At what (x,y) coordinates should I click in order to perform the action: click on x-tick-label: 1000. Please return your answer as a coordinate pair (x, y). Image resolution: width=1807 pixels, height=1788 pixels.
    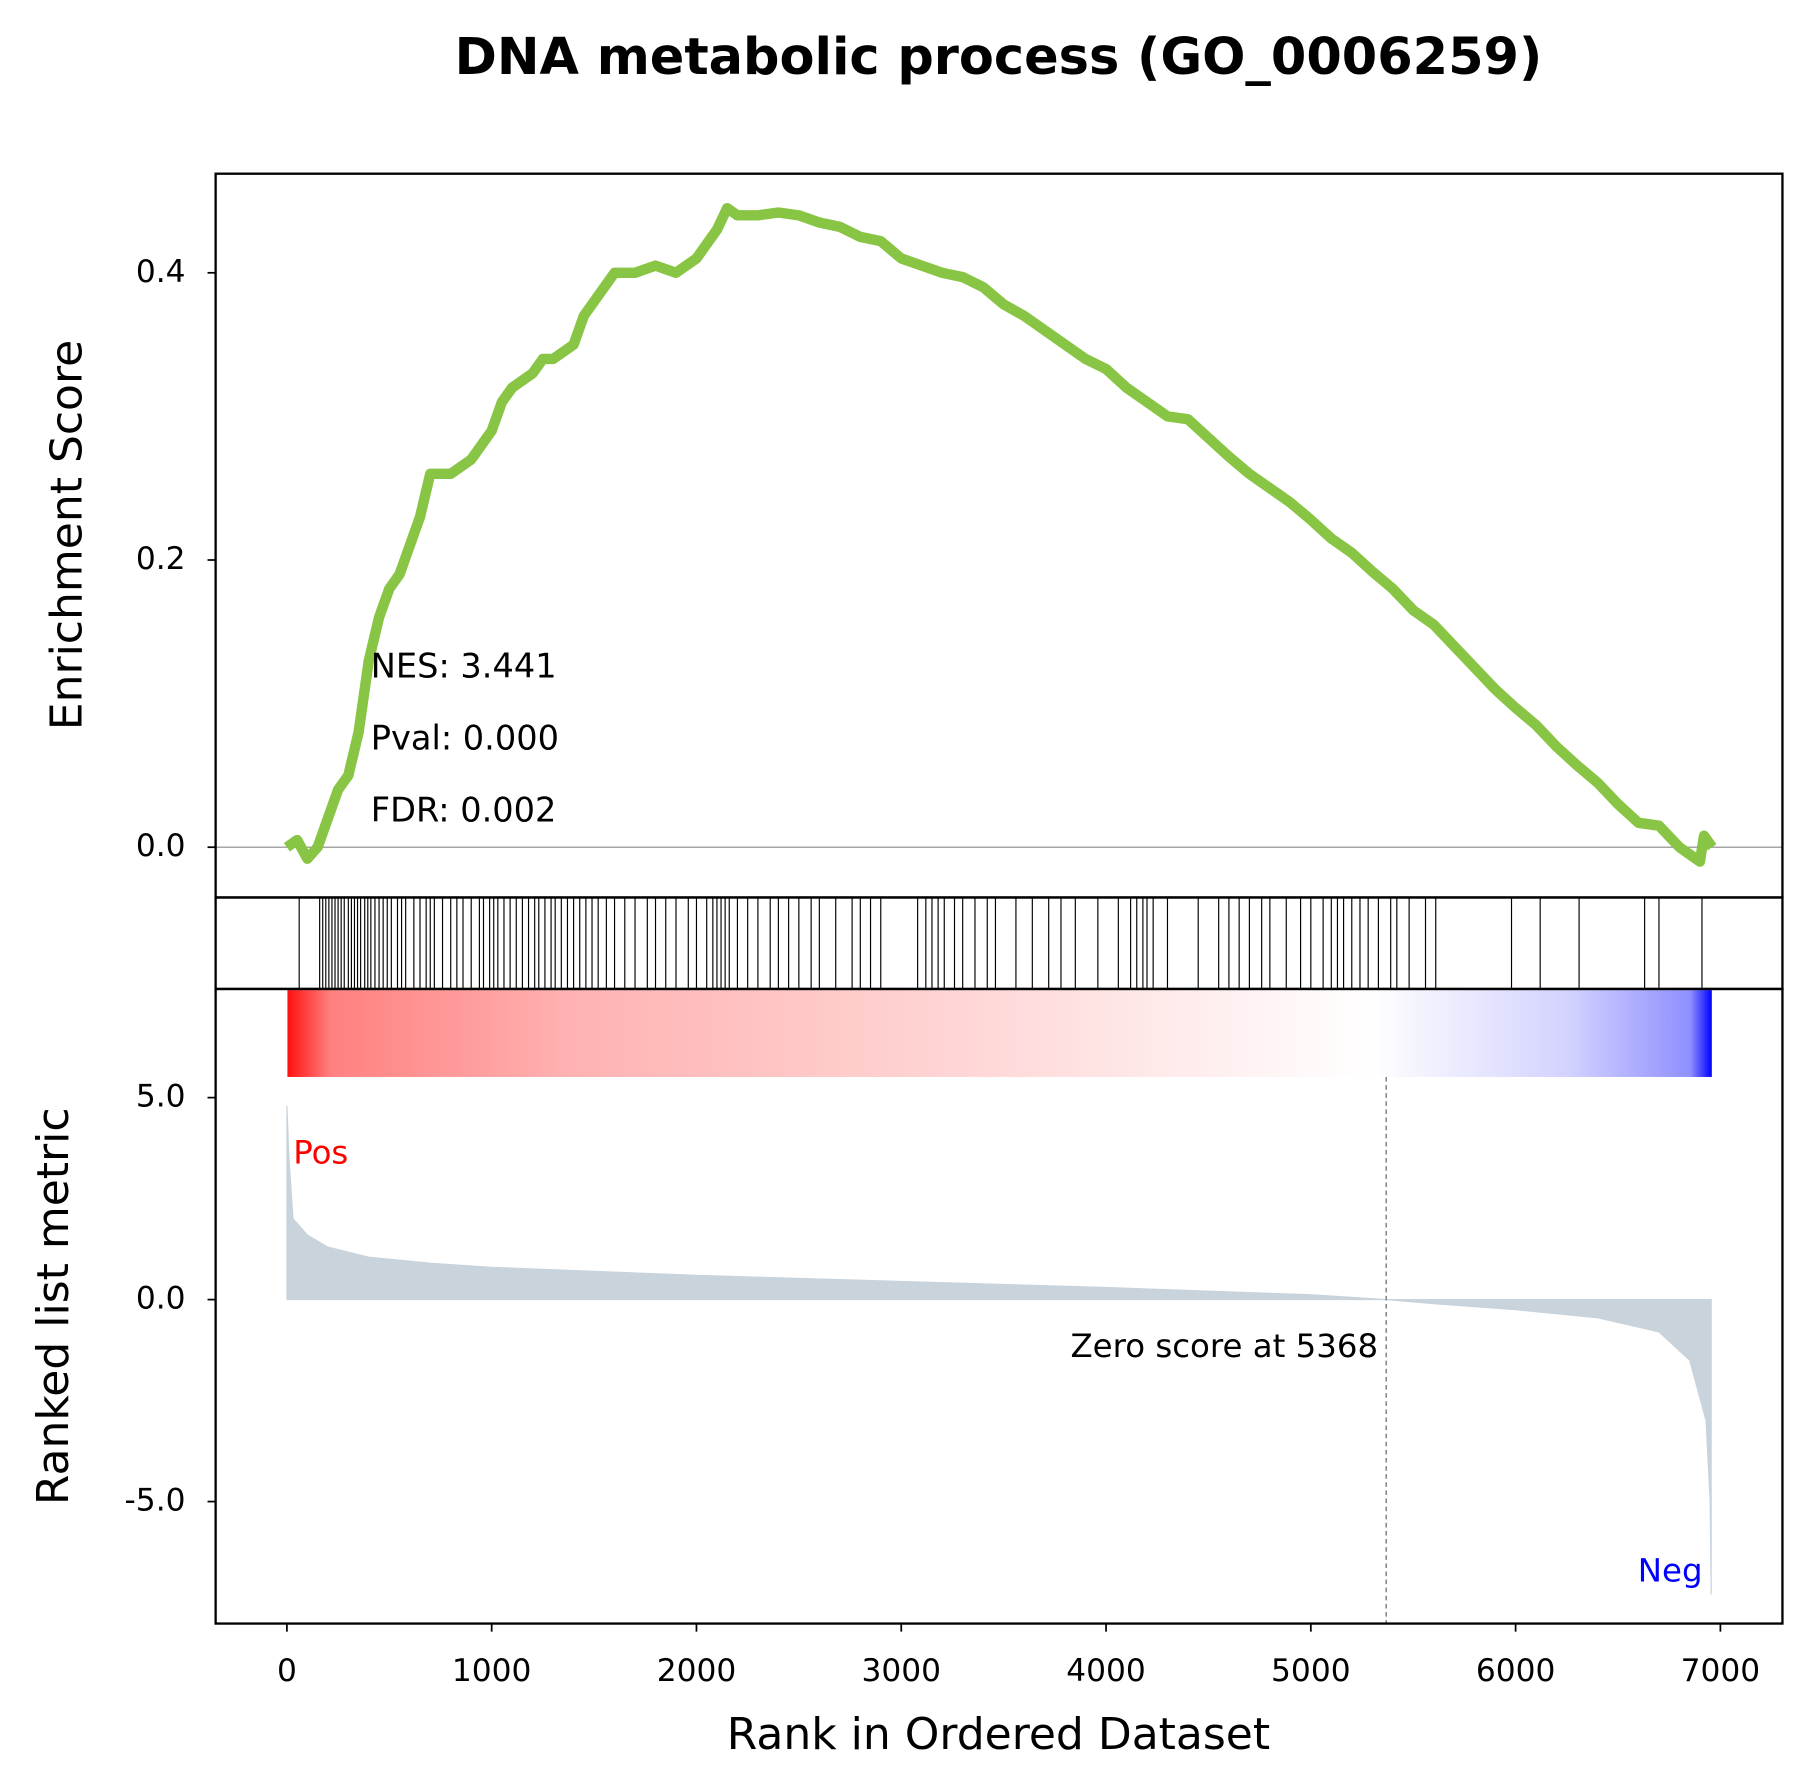
    Looking at the image, I should click on (492, 1671).